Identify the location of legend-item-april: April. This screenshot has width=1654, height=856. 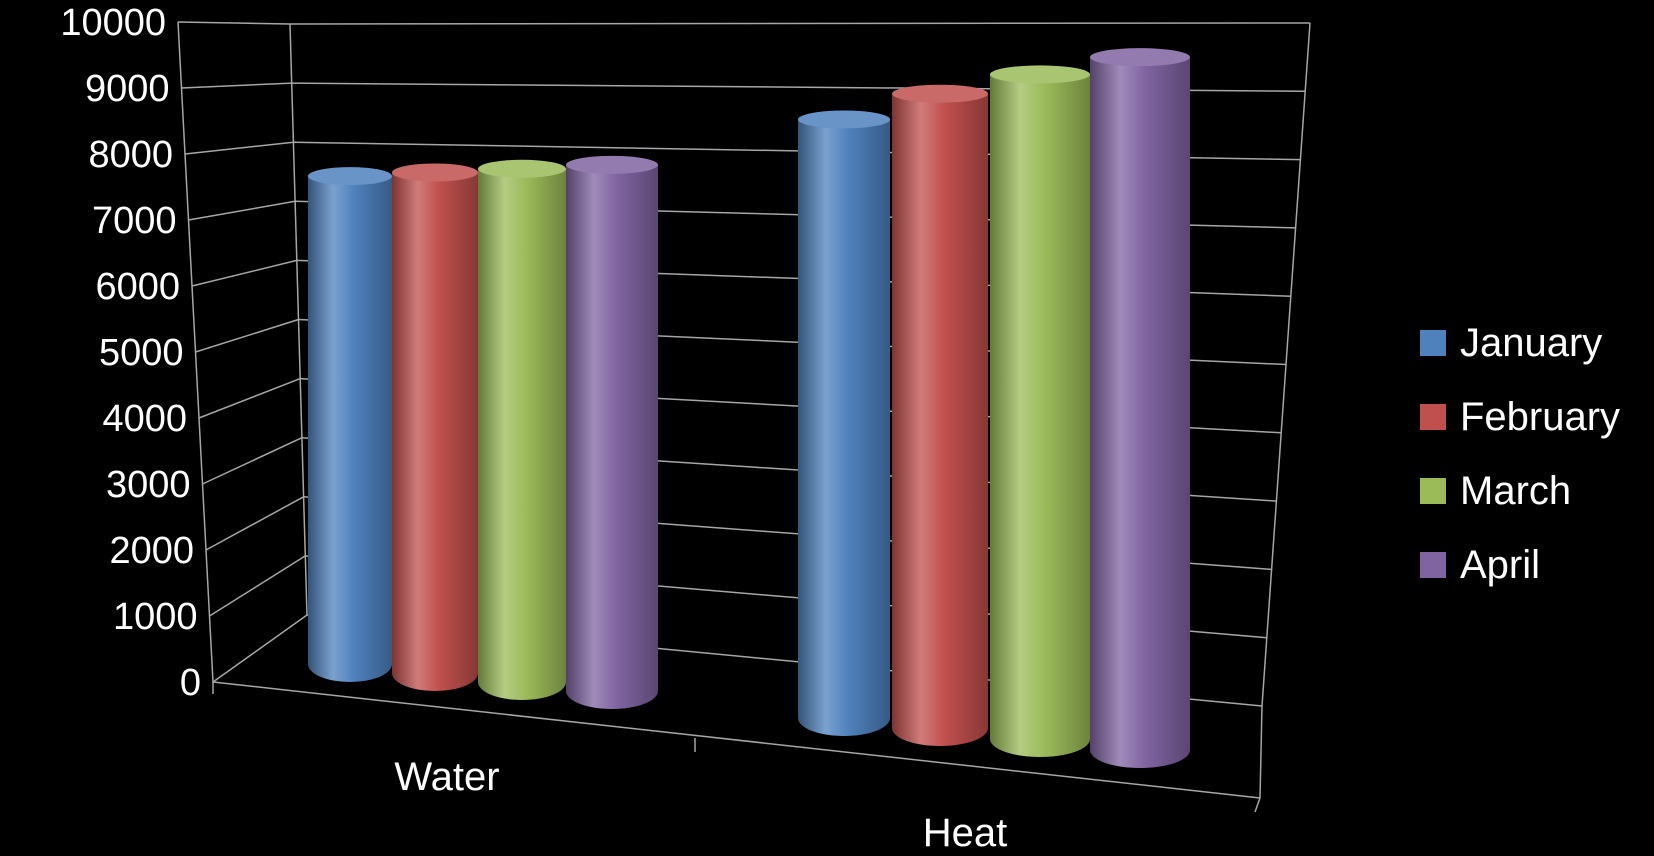
(1535, 565).